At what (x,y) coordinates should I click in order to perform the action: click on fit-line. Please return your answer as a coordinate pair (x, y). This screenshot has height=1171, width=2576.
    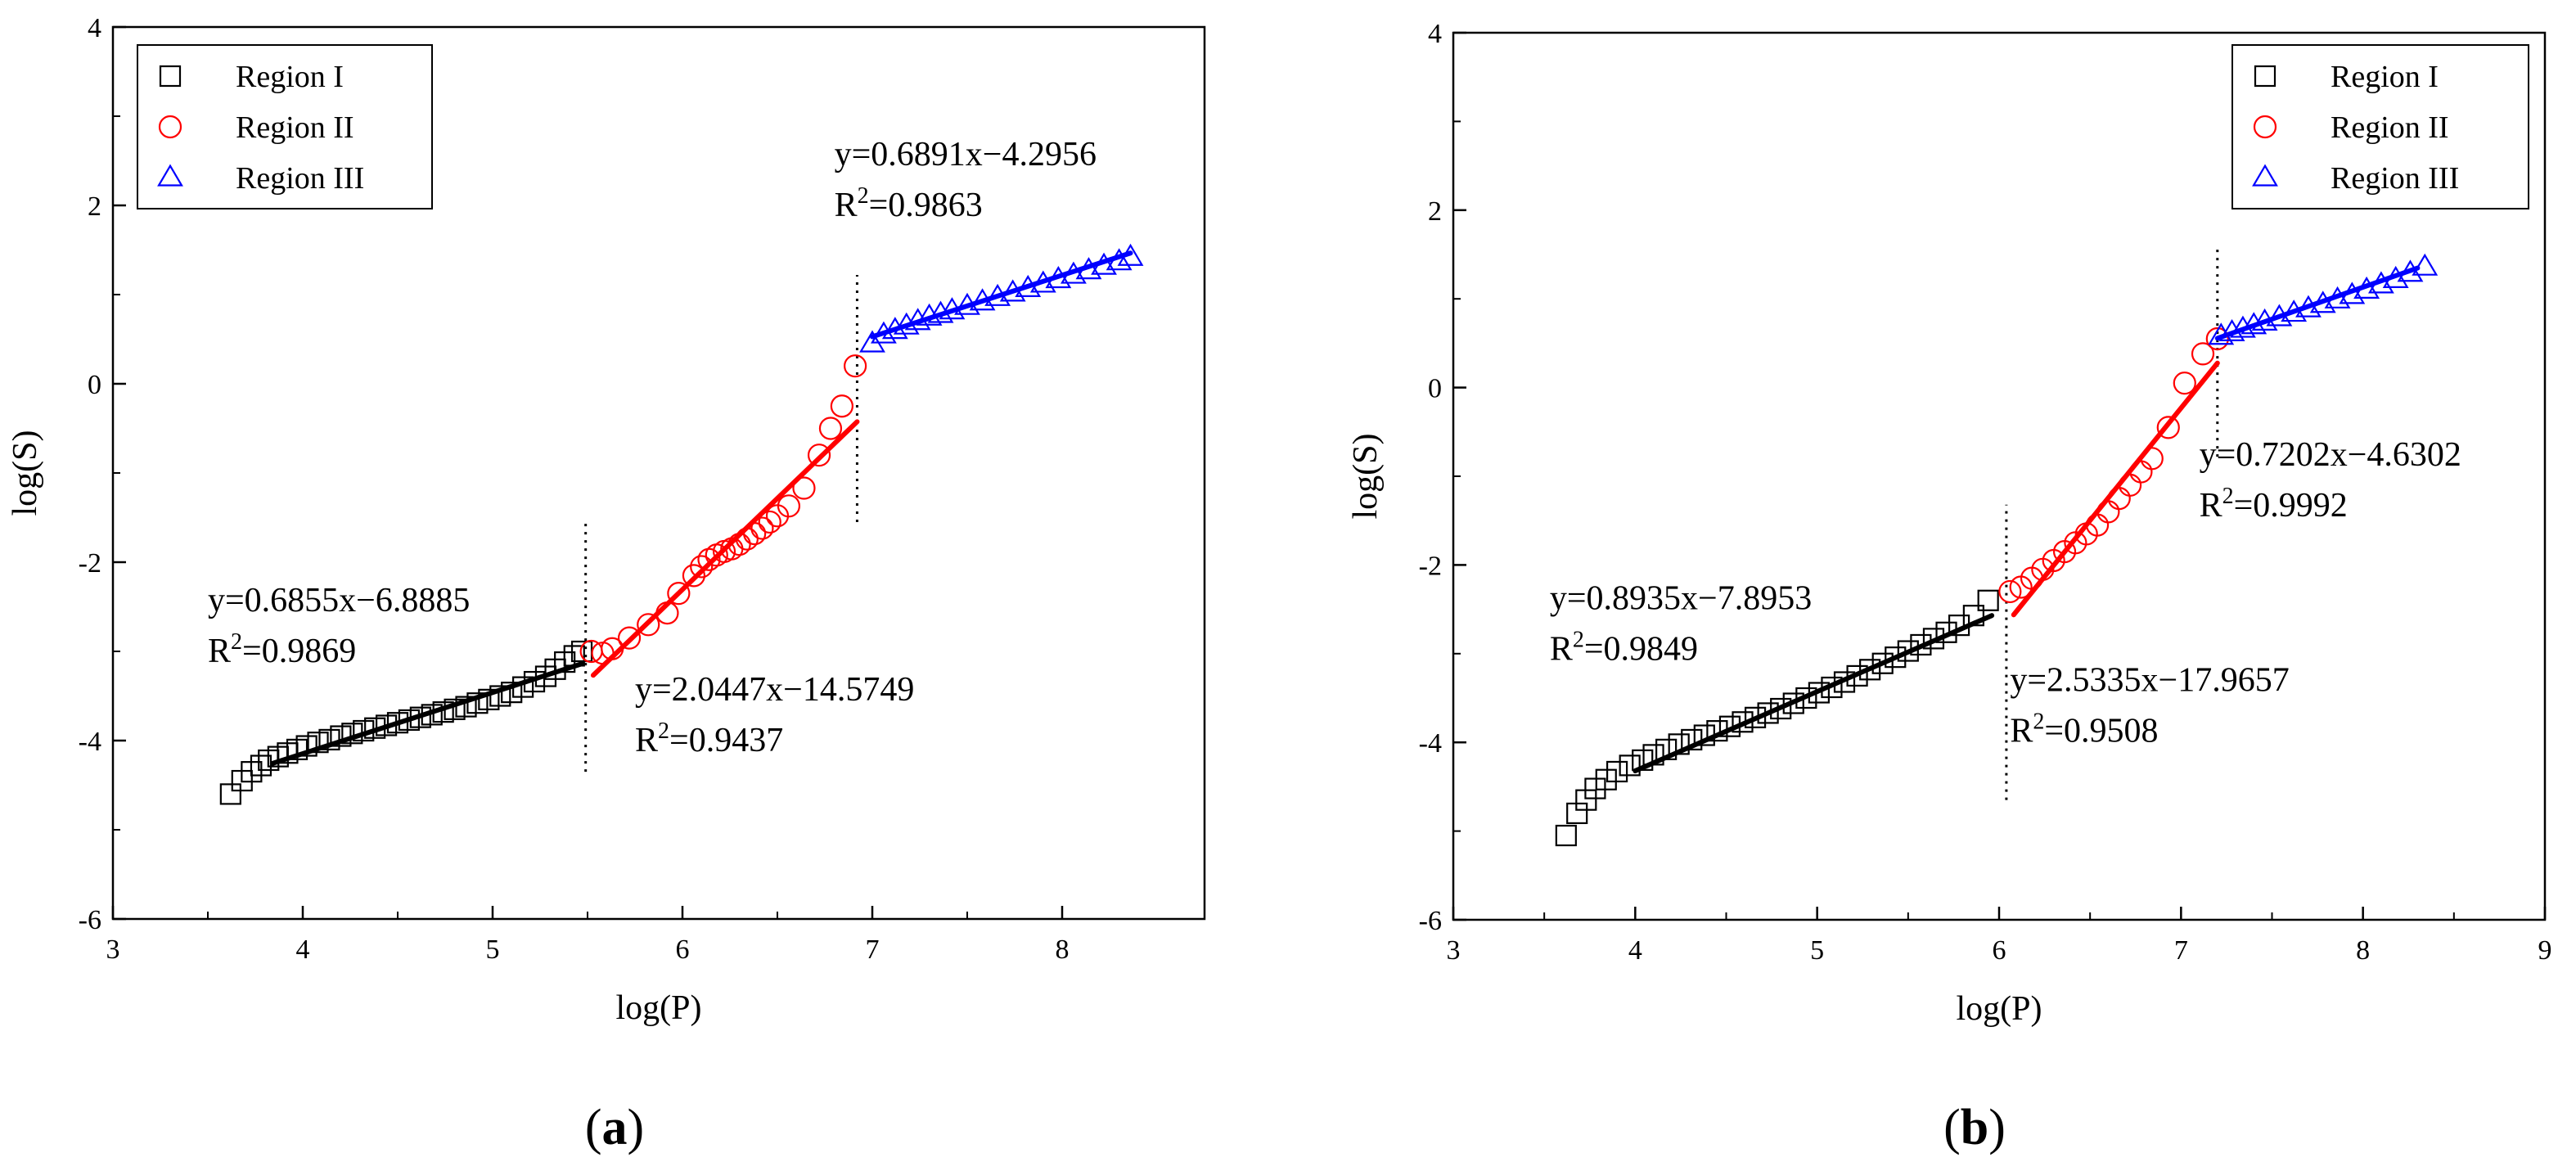
    Looking at the image, I should click on (427, 713).